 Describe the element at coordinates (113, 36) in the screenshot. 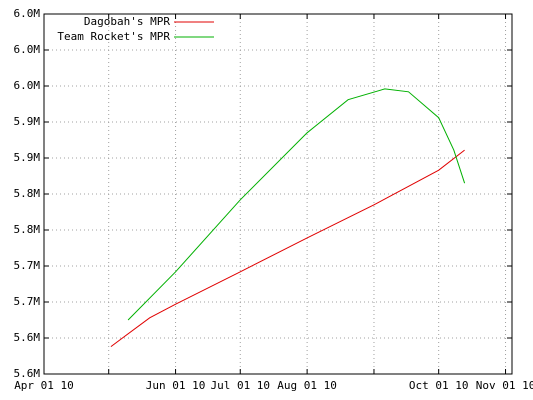

I see `legend-label: Team Rocket's MPR` at that location.